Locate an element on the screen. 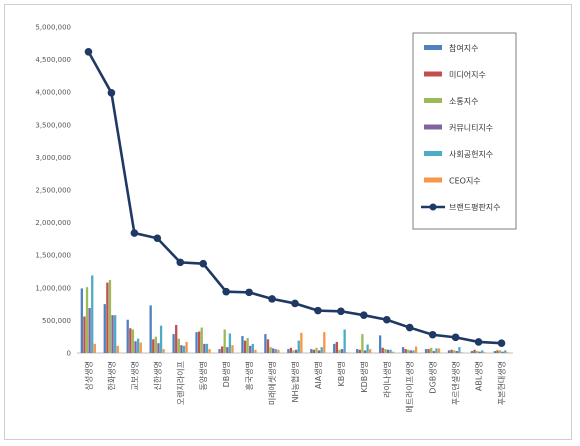 The width and height of the screenshot is (580, 446). y-tick-label: 4,000,000 is located at coordinates (53, 93).